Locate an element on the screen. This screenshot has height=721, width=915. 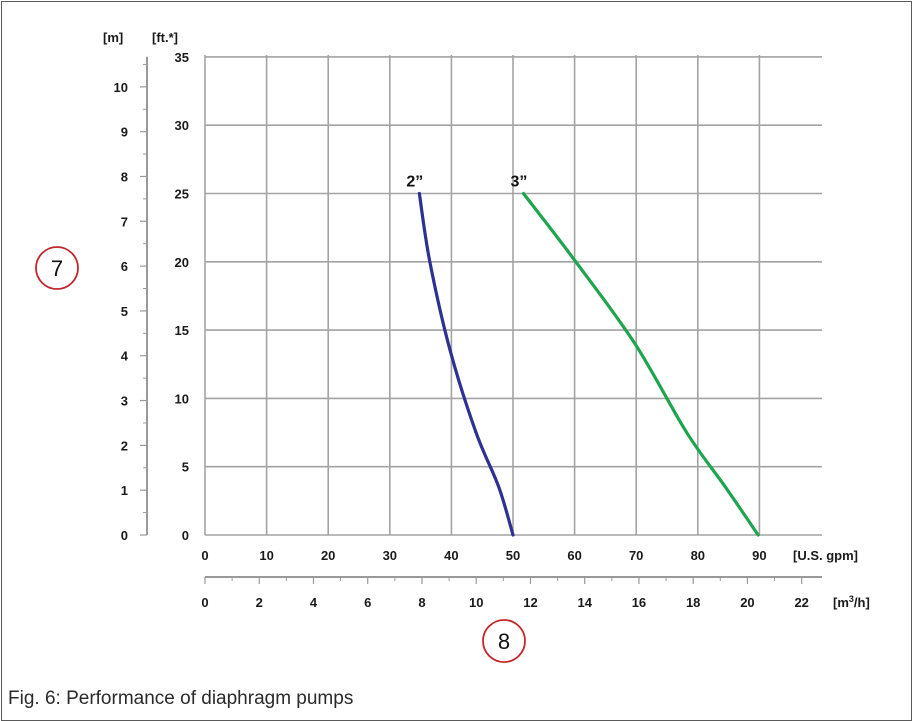
y-axis-meters-unit: [m] is located at coordinates (113, 37).